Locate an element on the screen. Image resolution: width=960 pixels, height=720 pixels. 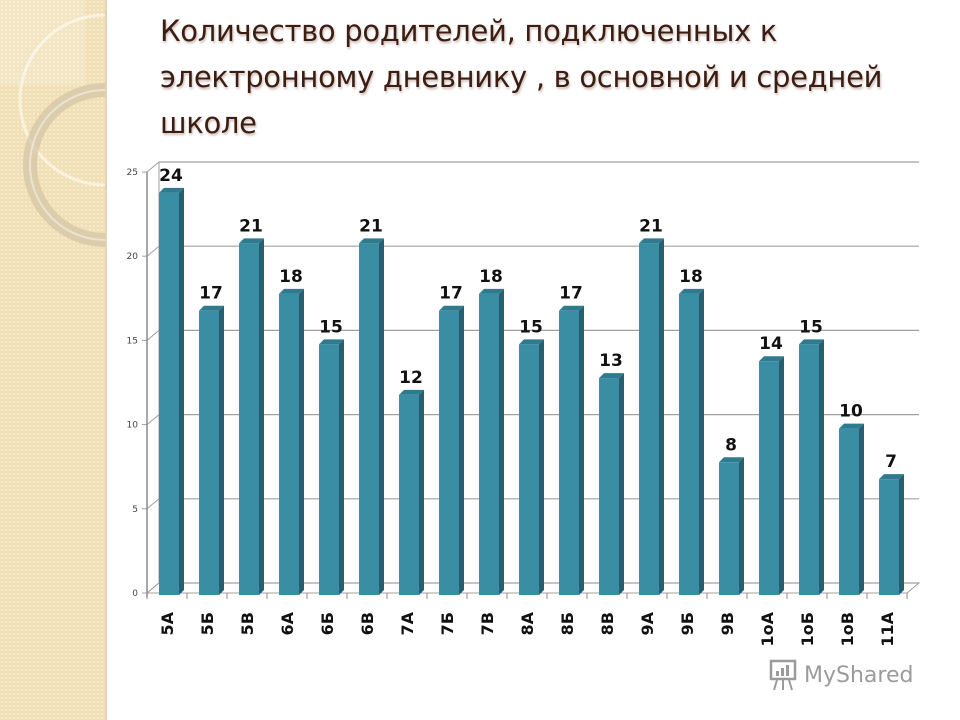
y-tick-label: 5 is located at coordinates (135, 510).